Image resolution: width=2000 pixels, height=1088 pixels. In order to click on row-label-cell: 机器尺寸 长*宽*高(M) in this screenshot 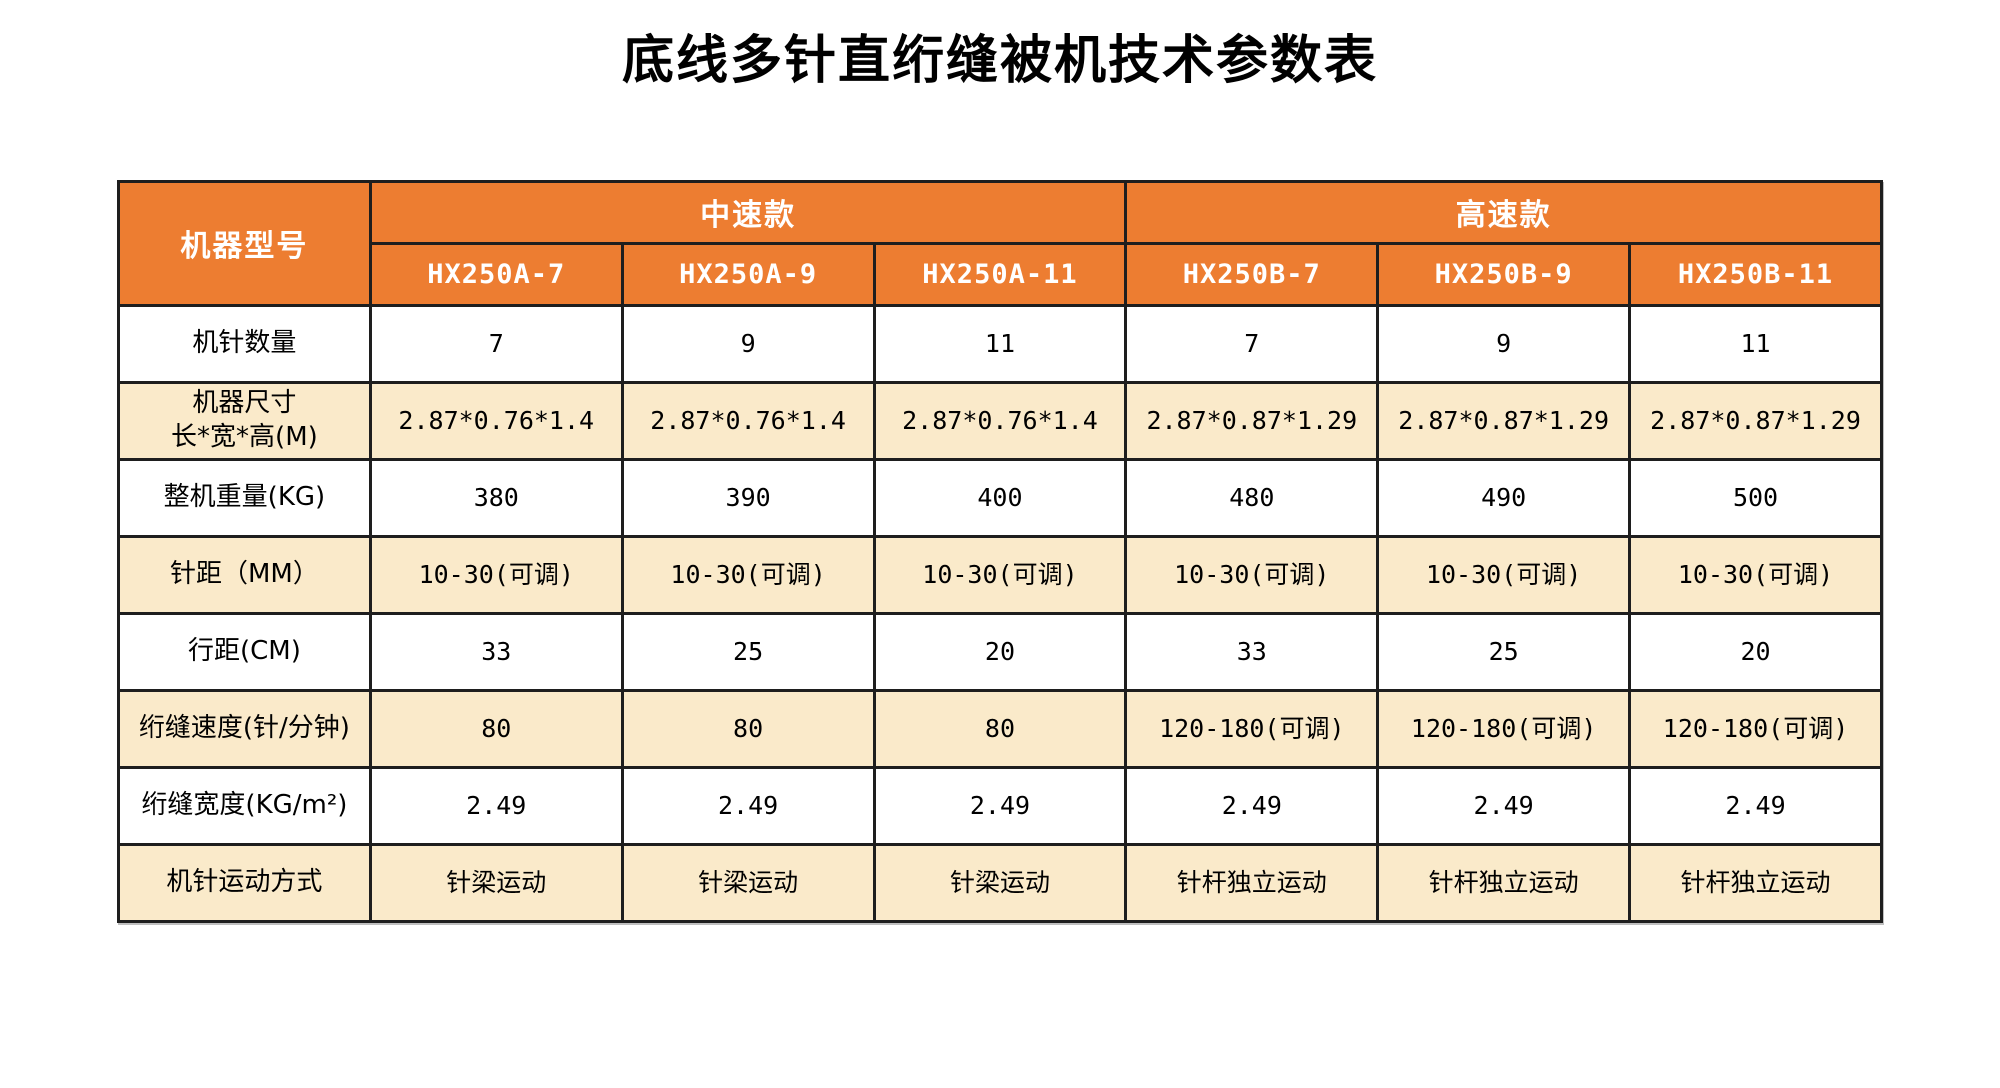, I will do `click(244, 420)`.